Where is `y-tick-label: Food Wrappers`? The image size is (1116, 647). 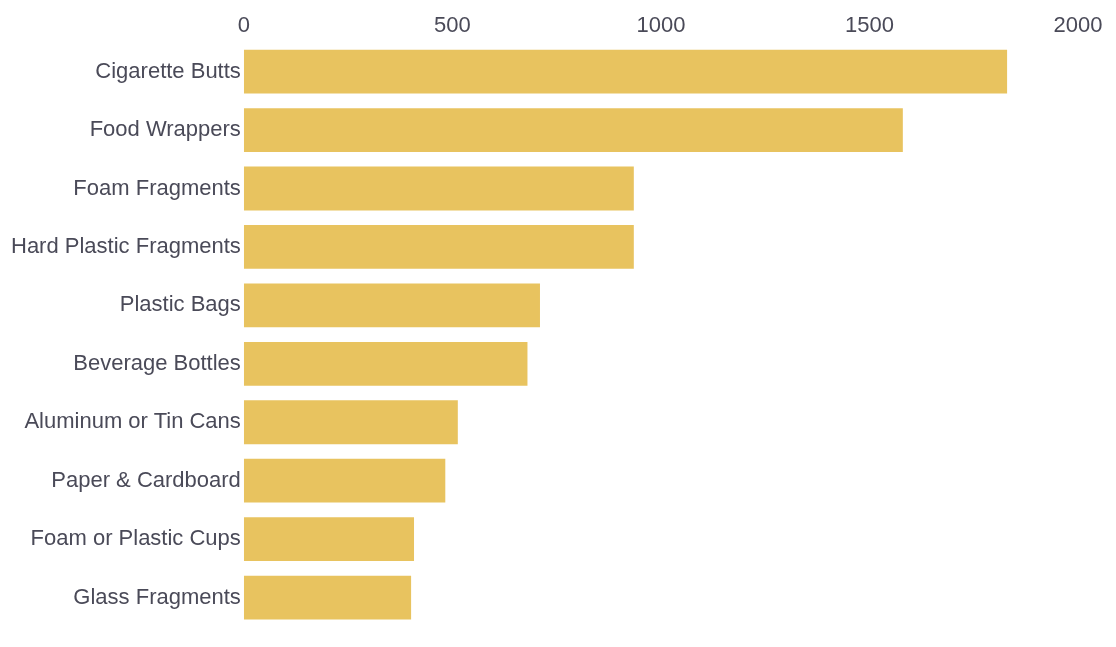
y-tick-label: Food Wrappers is located at coordinates (165, 129).